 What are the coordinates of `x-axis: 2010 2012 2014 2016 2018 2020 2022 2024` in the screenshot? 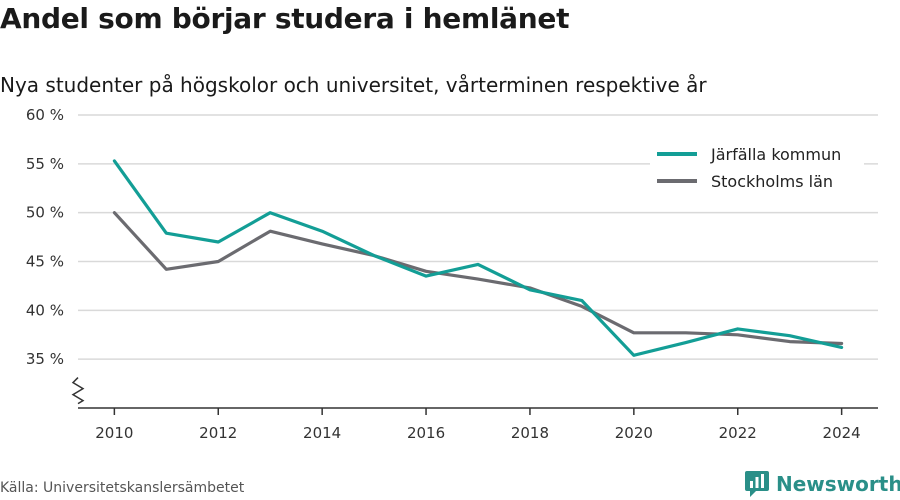 It's located at (478, 424).